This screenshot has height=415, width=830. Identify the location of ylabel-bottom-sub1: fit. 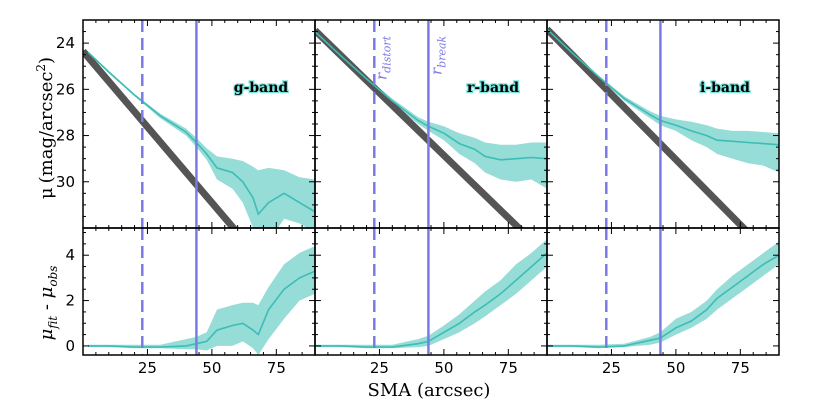
(53, 323).